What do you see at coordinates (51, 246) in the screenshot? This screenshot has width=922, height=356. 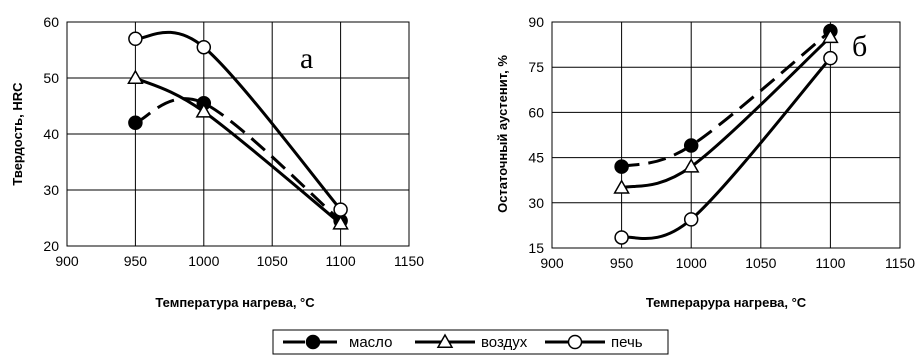 I see `y-tick-label: 20` at bounding box center [51, 246].